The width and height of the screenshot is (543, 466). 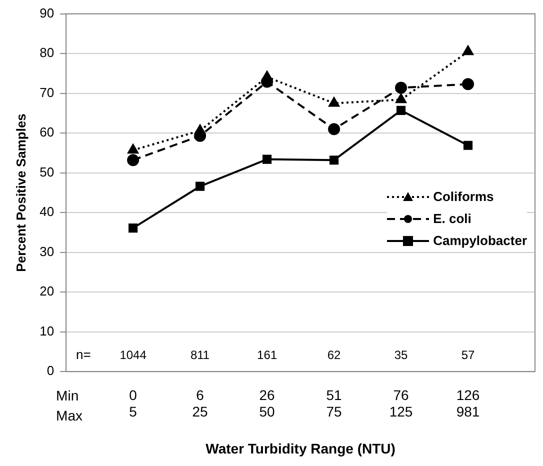 What do you see at coordinates (480, 241) in the screenshot?
I see `legend-label: Campylobacter` at bounding box center [480, 241].